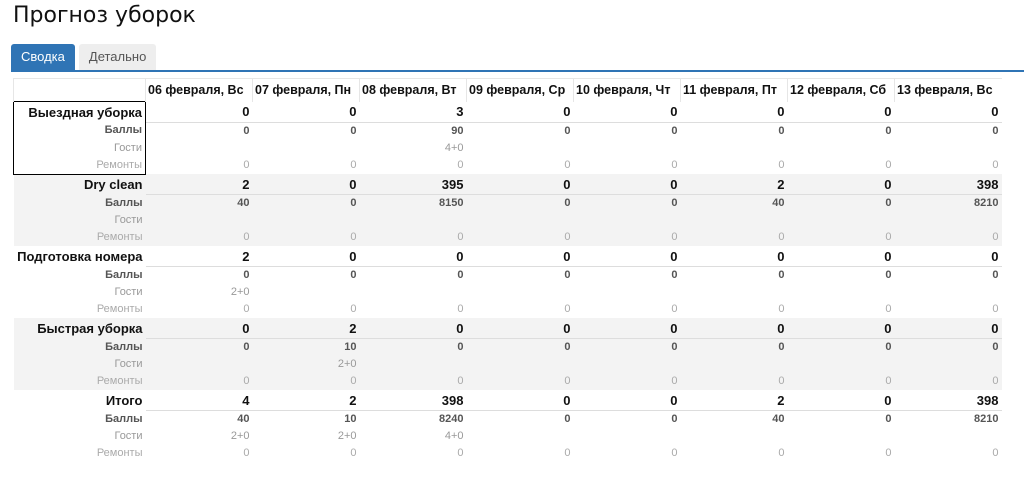 This screenshot has height=495, width=1024. Describe the element at coordinates (517, 71) in the screenshot. I see `tab-underline` at that location.